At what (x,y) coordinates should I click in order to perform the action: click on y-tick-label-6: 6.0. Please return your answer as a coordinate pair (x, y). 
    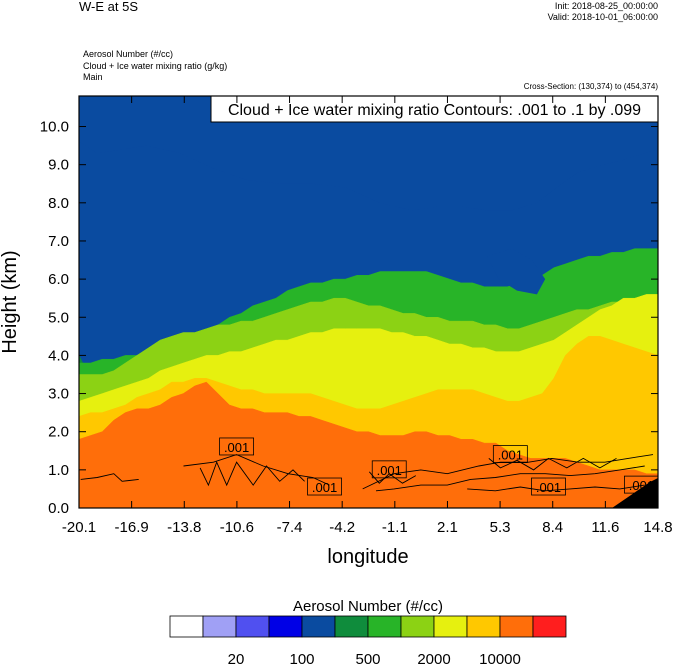
    Looking at the image, I should click on (58, 279).